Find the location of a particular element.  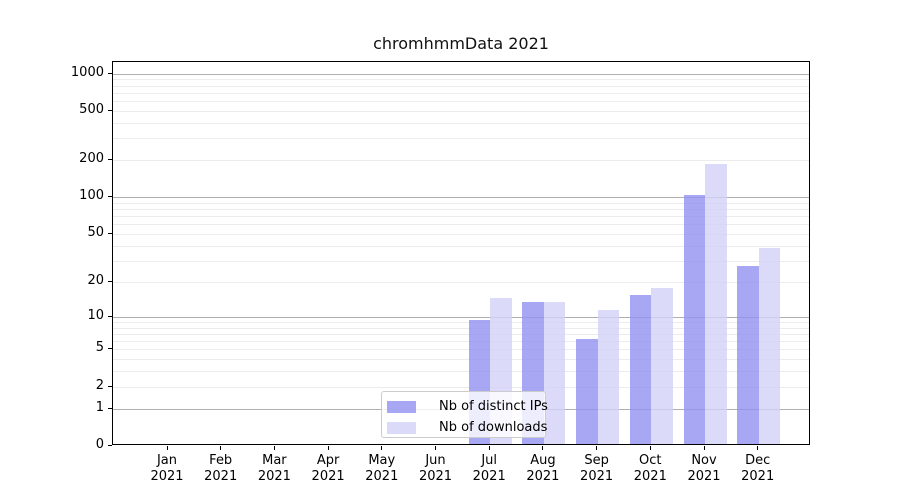

x-tick-month: Feb is located at coordinates (221, 460).